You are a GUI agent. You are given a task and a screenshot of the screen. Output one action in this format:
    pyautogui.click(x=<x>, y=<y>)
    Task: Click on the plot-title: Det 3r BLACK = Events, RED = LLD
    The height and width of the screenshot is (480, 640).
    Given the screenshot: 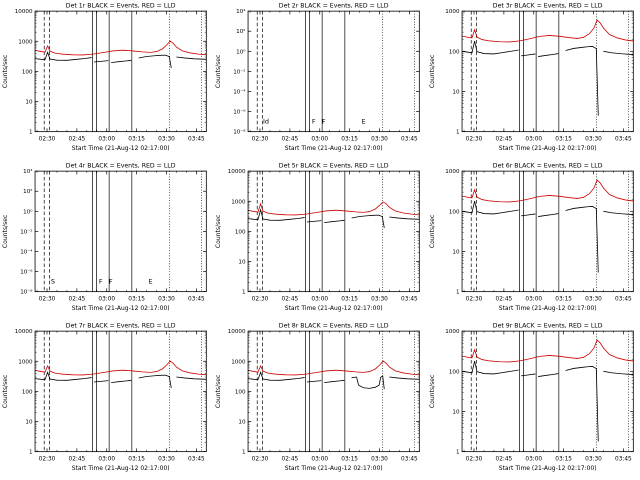 What is the action you would take?
    pyautogui.click(x=547, y=6)
    